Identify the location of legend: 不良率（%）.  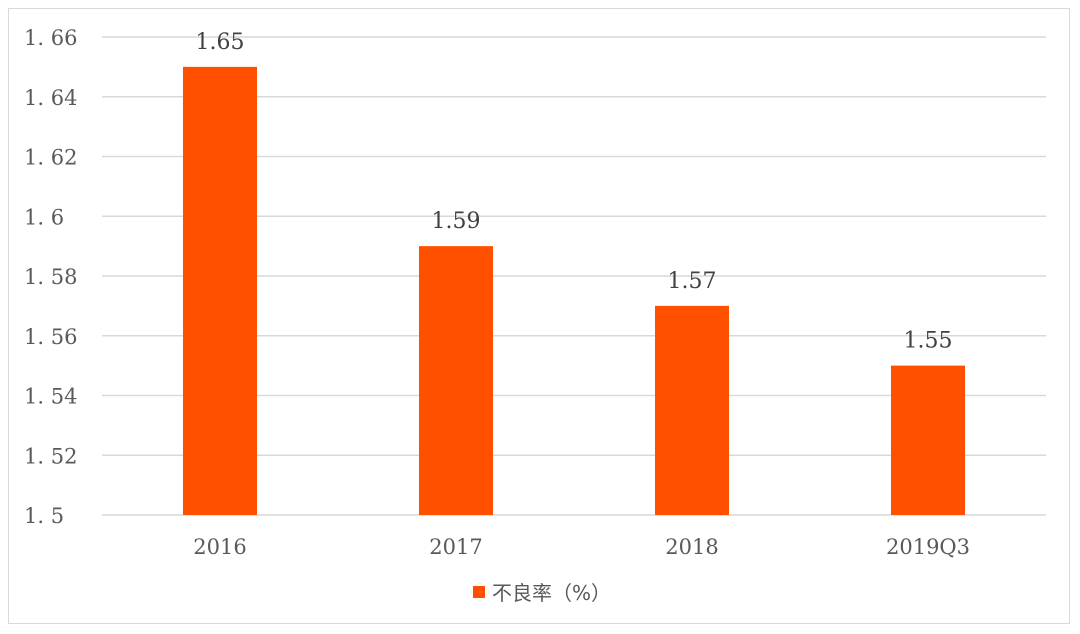
(542, 593).